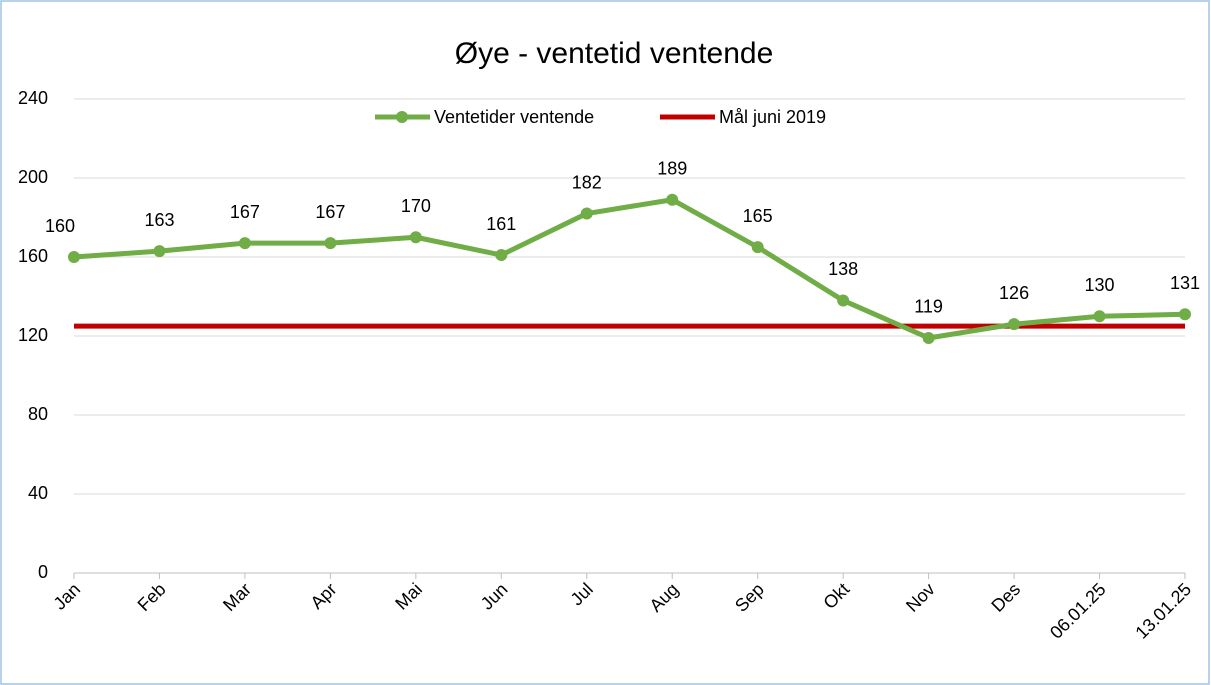 The width and height of the screenshot is (1211, 685). I want to click on data-label: 126, so click(1014, 293).